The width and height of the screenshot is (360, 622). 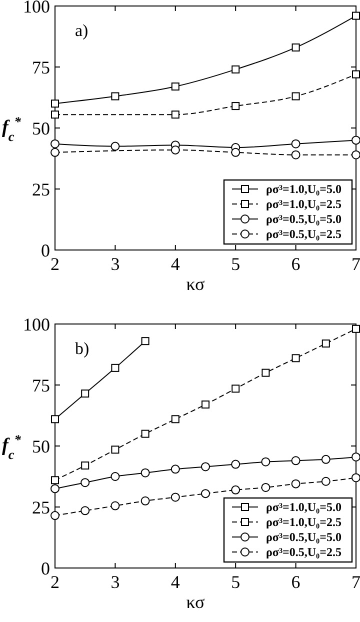 I want to click on annotation: b), so click(x=82, y=348).